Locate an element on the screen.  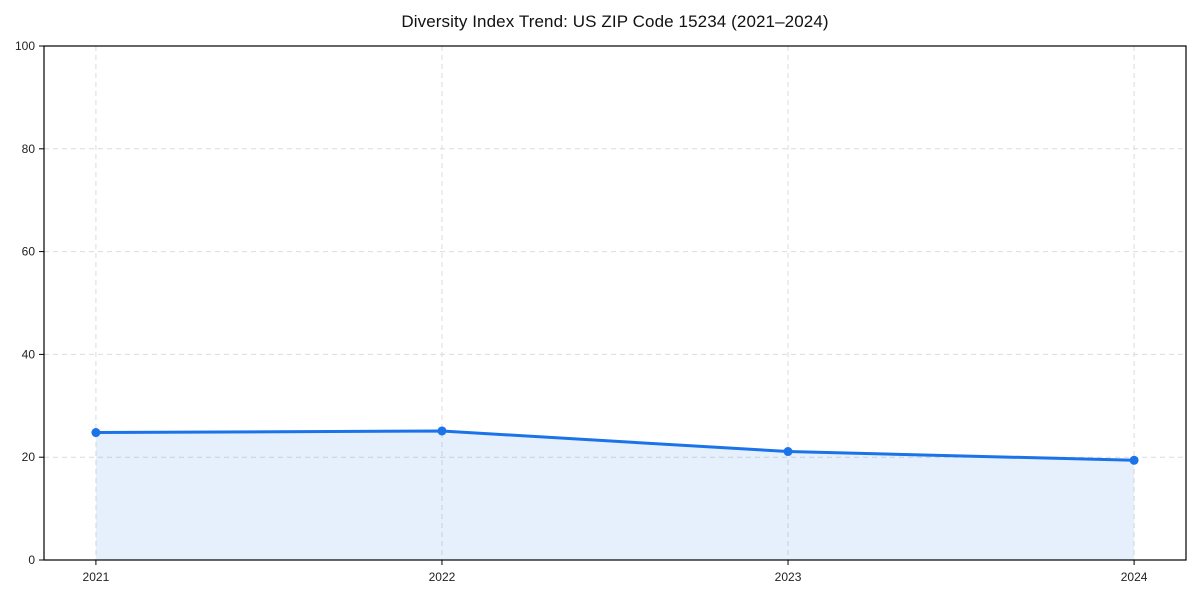
y-tick-label: 40 is located at coordinates (29, 354).